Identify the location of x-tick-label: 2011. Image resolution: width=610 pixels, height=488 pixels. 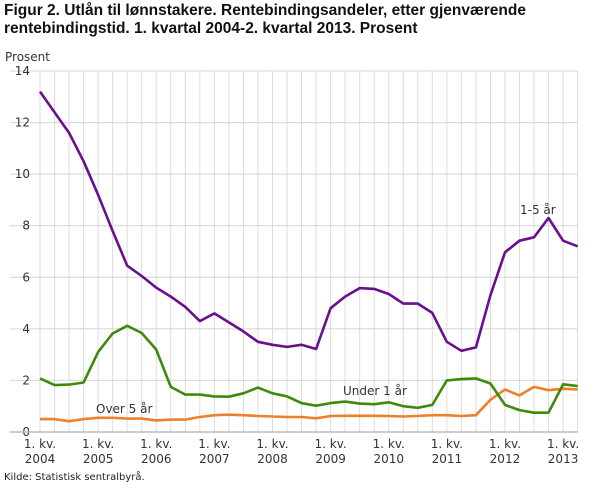
(447, 459).